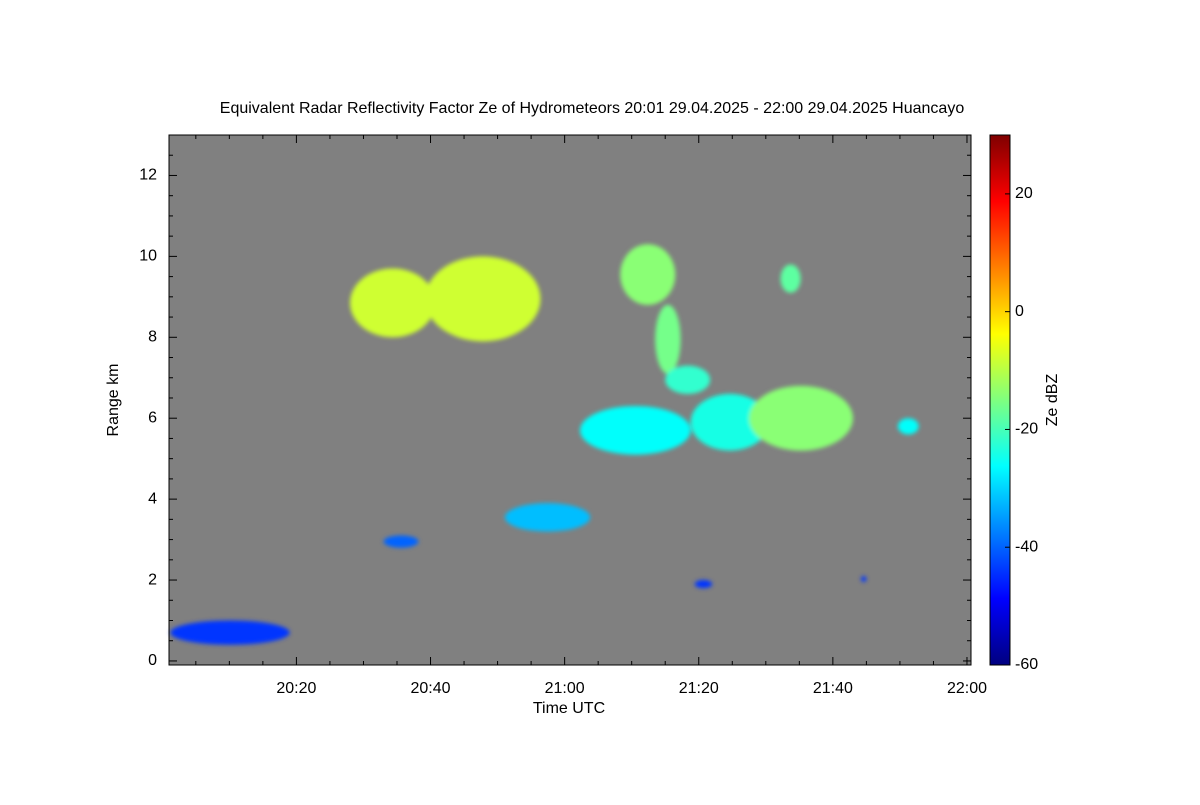 This screenshot has width=1200, height=805. What do you see at coordinates (152, 337) in the screenshot?
I see `y-tick-label: 8` at bounding box center [152, 337].